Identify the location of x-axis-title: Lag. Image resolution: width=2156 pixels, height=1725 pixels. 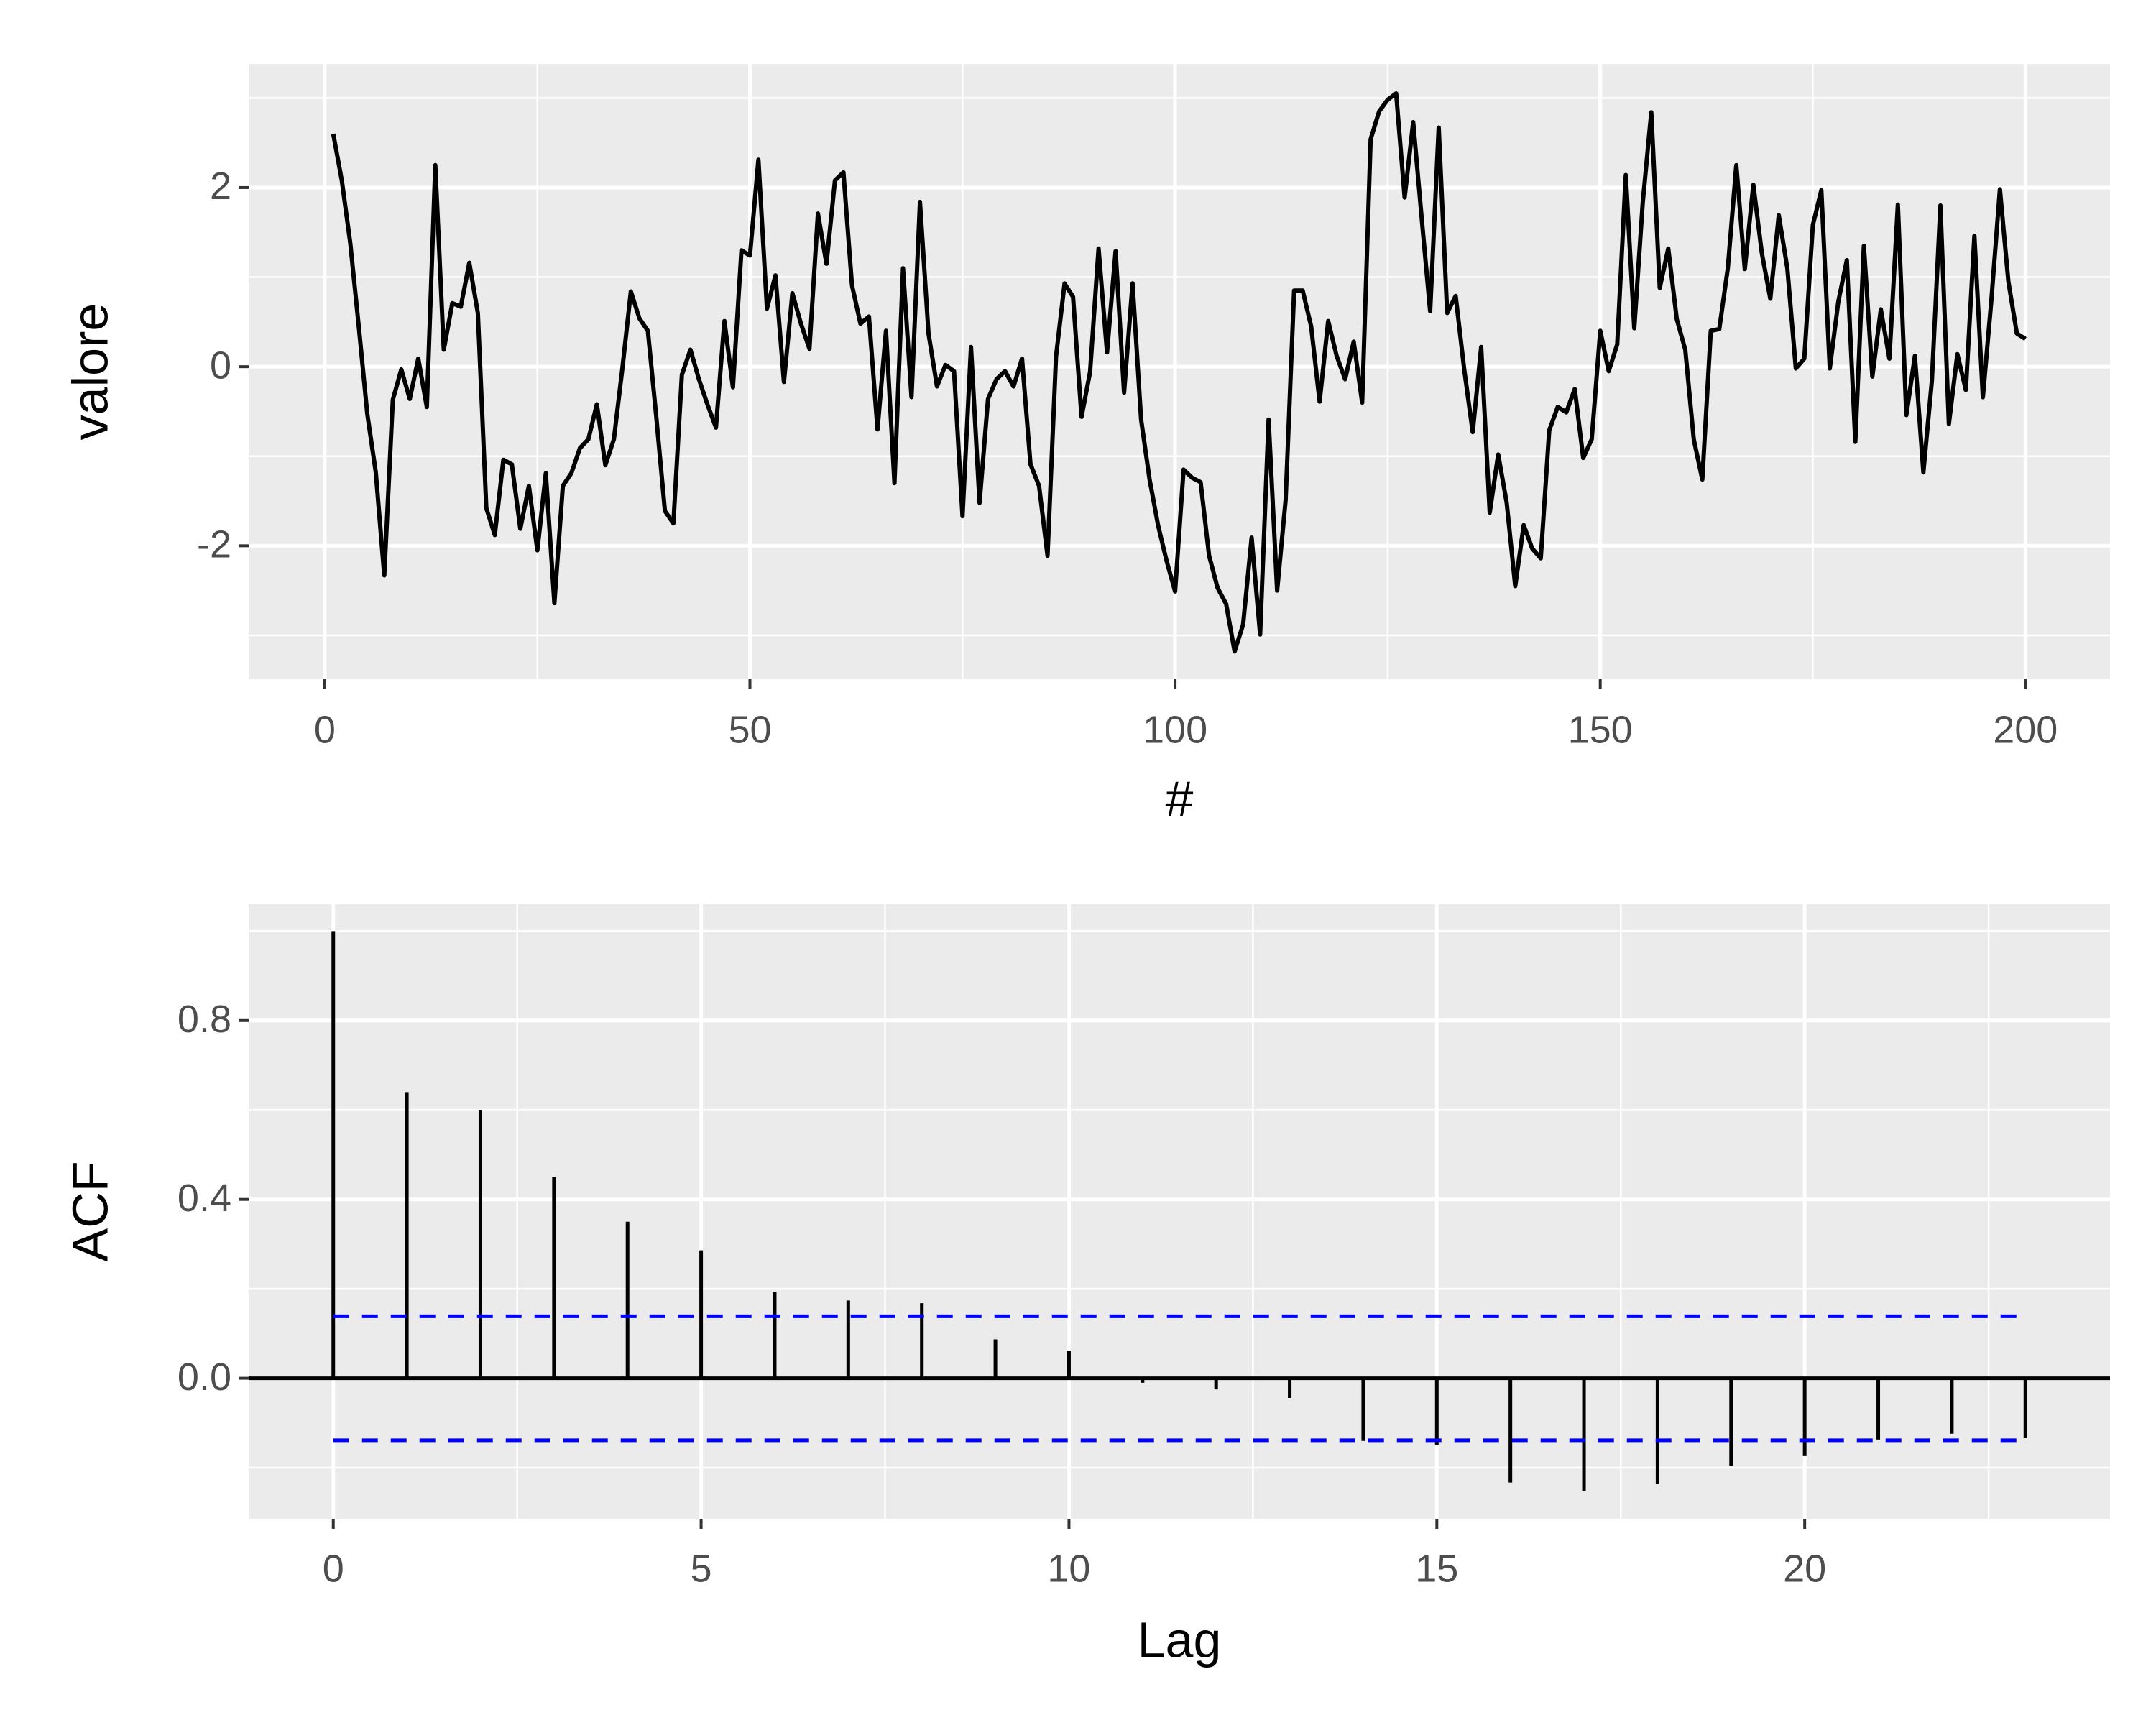
(1180, 1639).